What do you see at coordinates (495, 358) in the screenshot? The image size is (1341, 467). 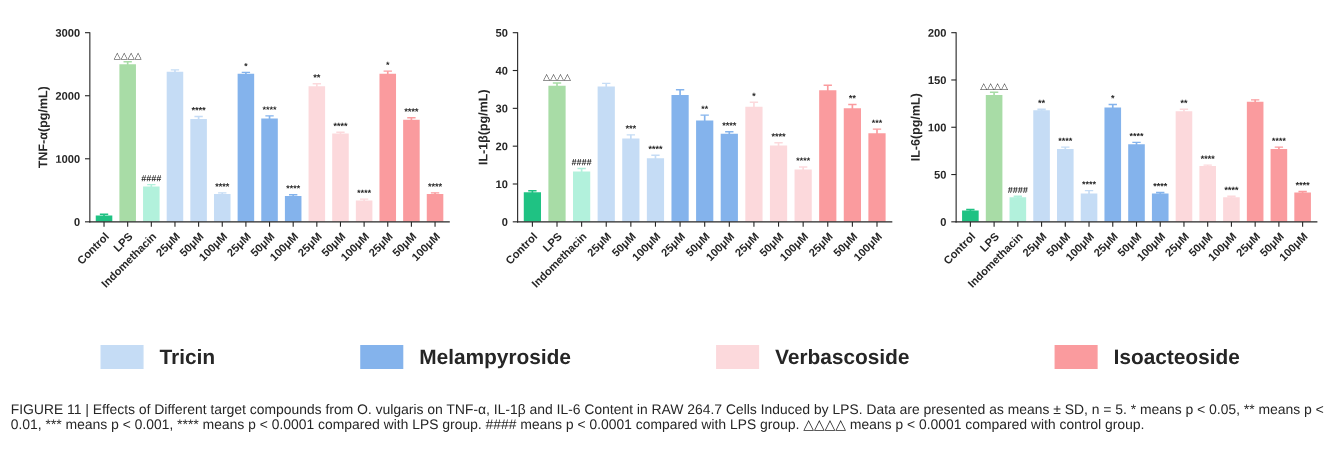 I see `legend-label: Melampyroside` at bounding box center [495, 358].